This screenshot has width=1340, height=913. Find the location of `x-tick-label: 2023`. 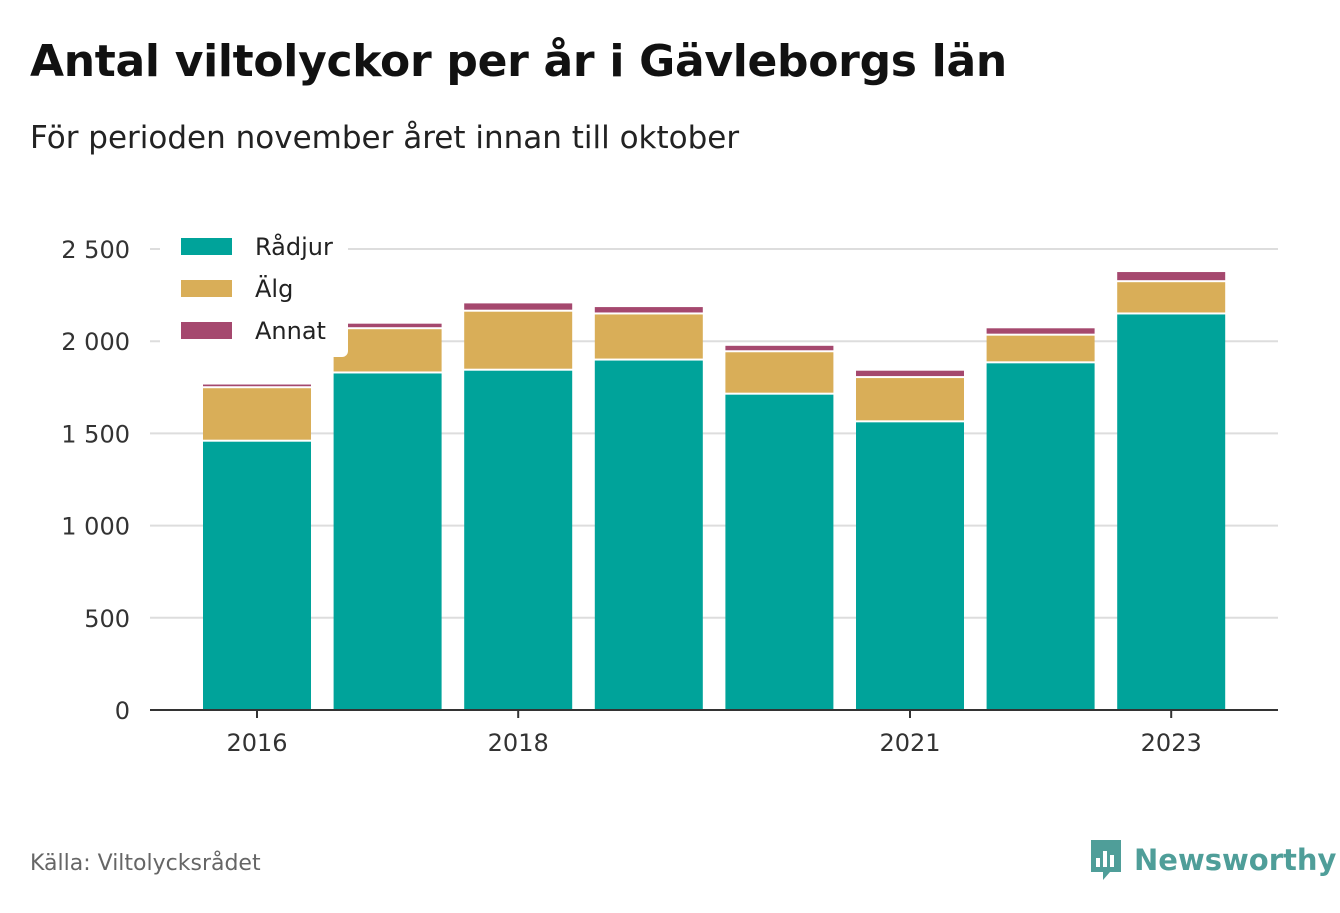

x-tick-label: 2023 is located at coordinates (1171, 743).